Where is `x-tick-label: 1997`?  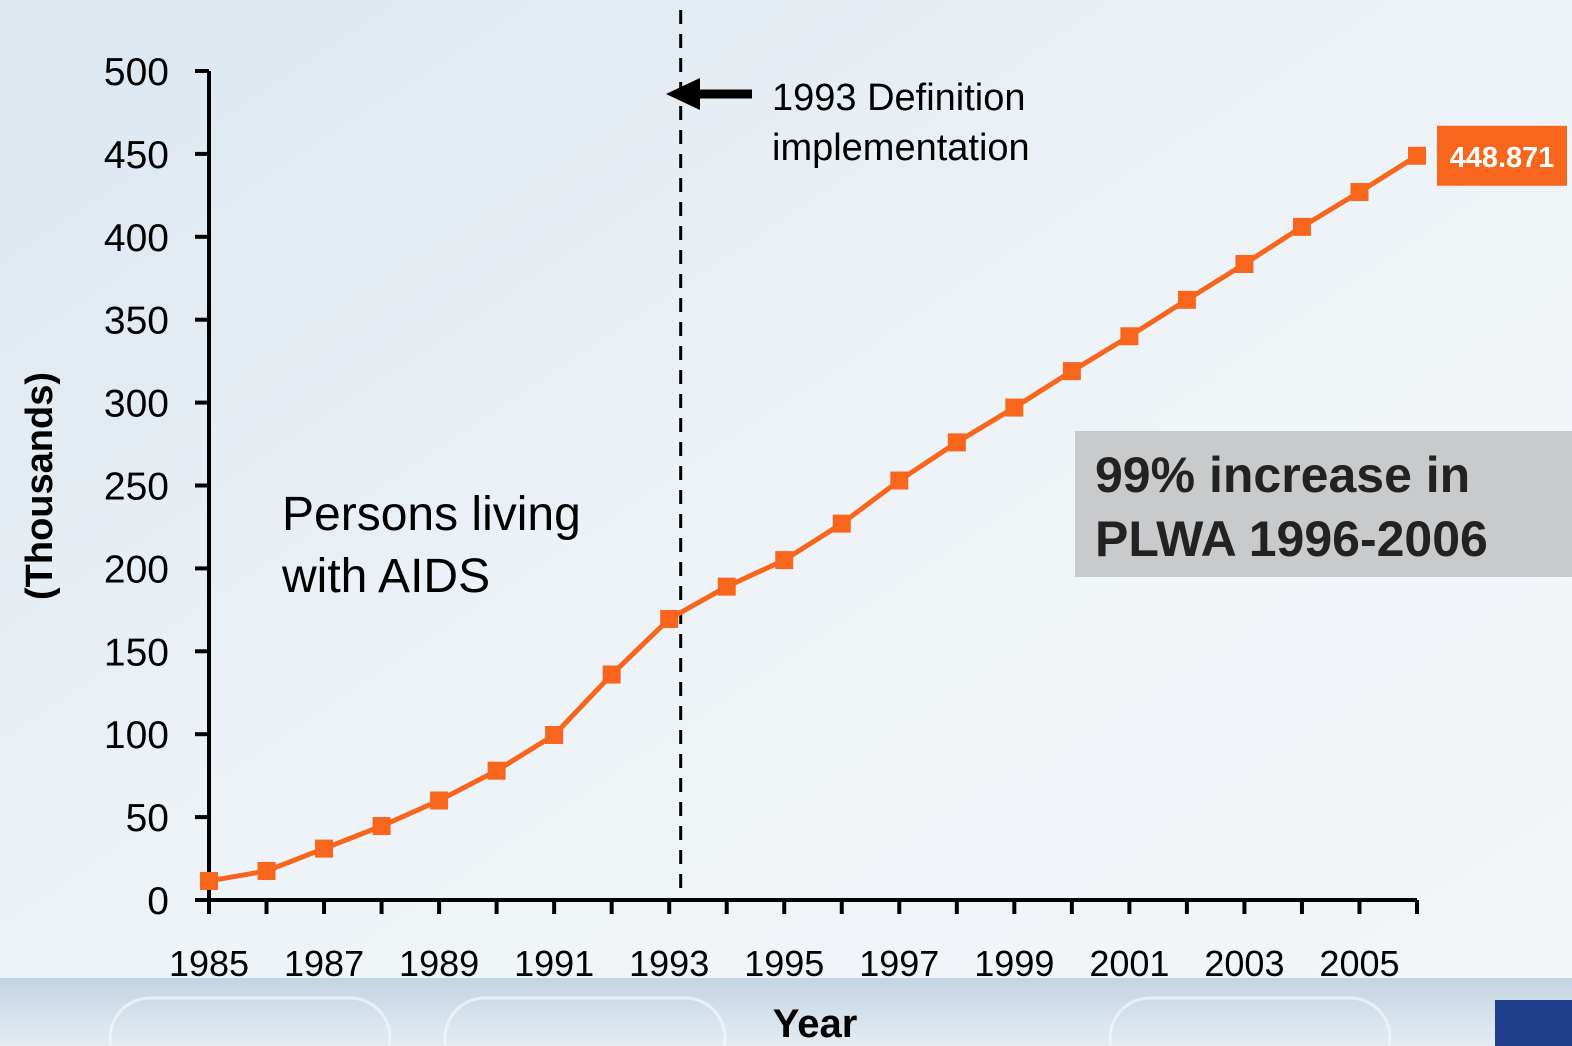 x-tick-label: 1997 is located at coordinates (899, 963).